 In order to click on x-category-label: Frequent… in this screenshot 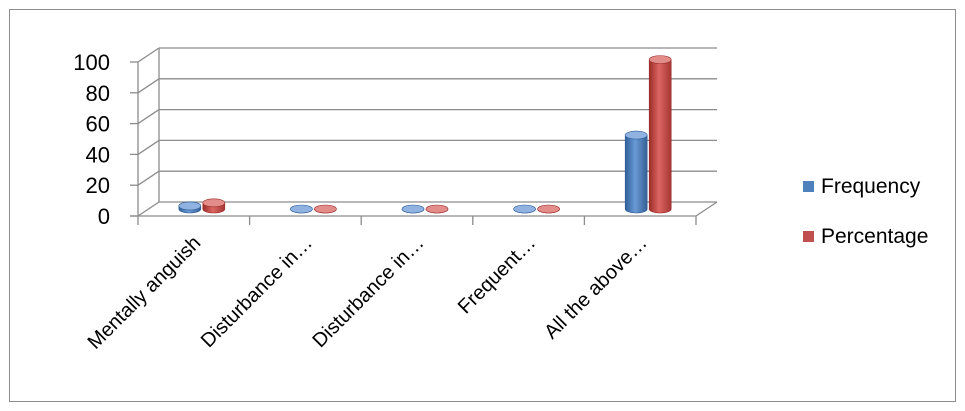, I will do `click(497, 275)`.